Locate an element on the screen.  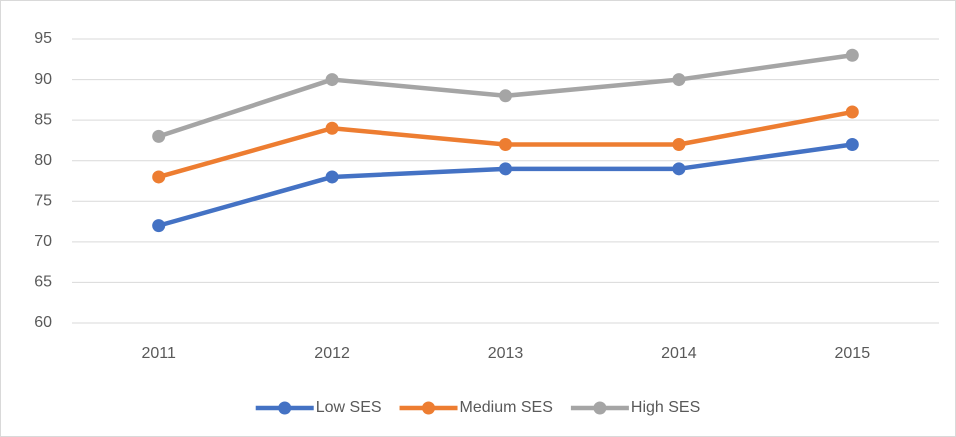
legend-item: Medium SES is located at coordinates (476, 407).